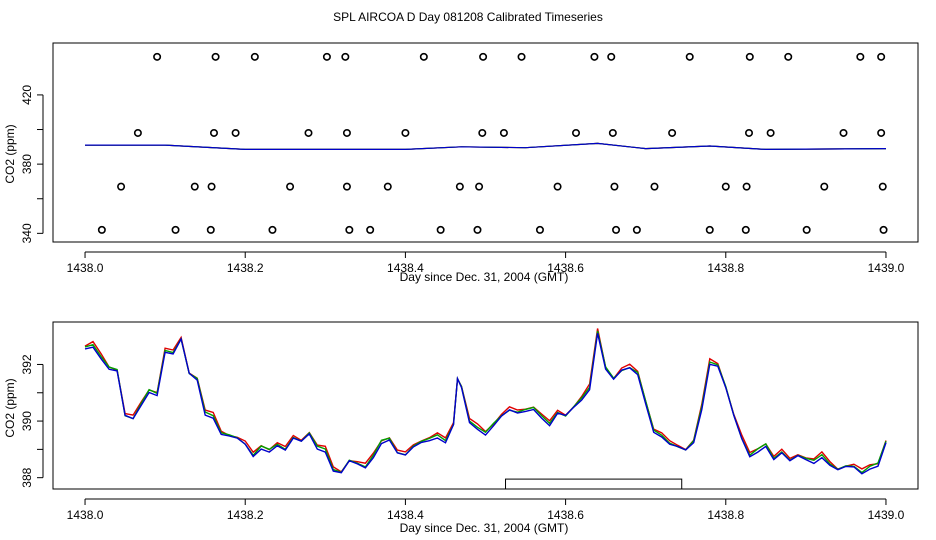 This screenshot has width=936, height=540. What do you see at coordinates (245, 268) in the screenshot?
I see `top-x-tick-label: 1438.2` at bounding box center [245, 268].